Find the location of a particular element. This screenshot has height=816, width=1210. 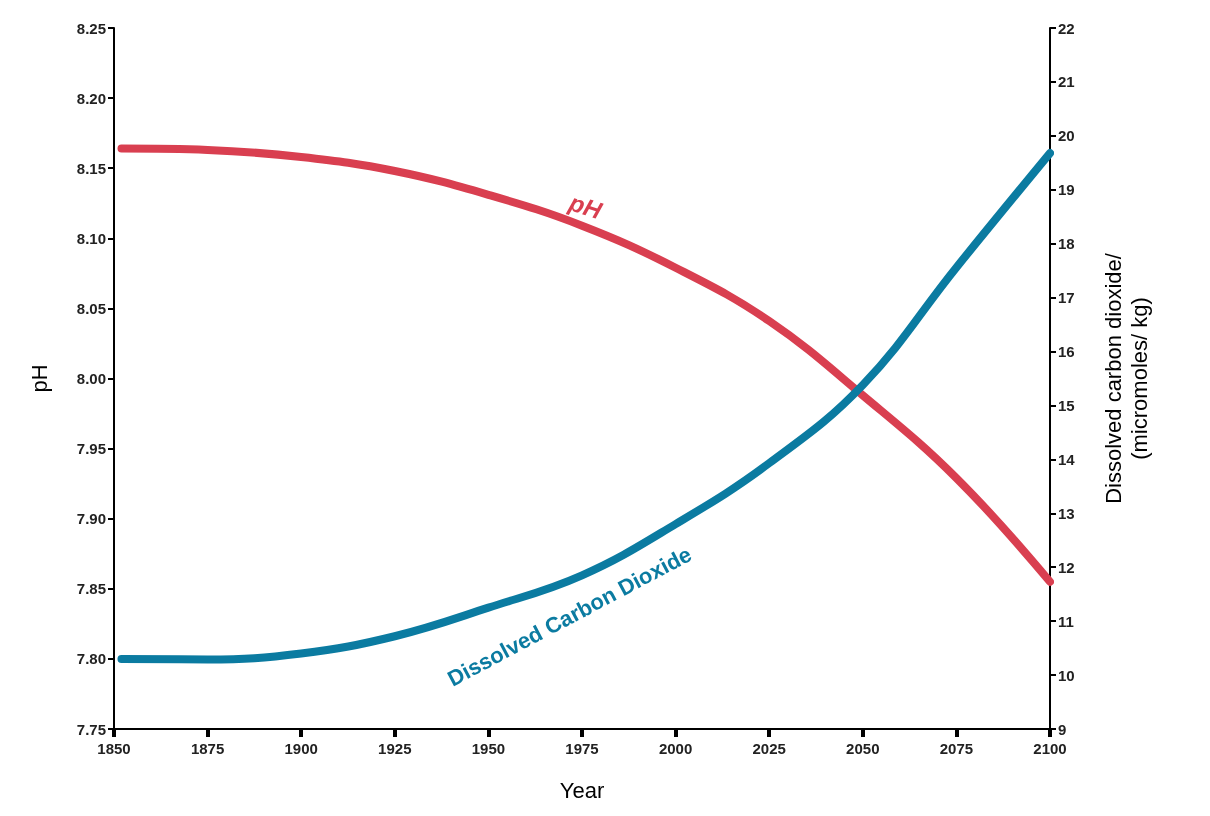

y-tick-label: 8.20 is located at coordinates (91, 98).